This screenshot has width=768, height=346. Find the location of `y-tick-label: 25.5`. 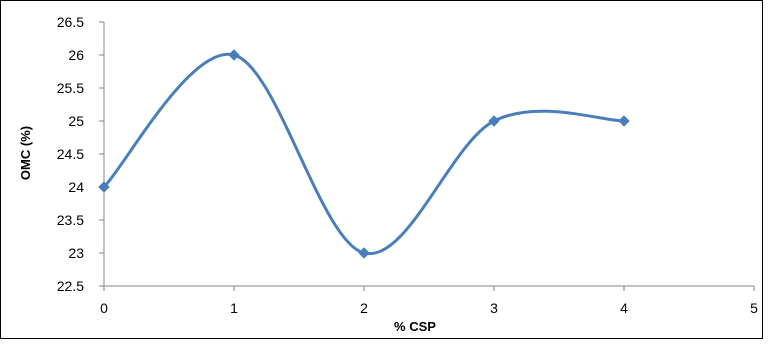

y-tick-label: 25.5 is located at coordinates (70, 88).